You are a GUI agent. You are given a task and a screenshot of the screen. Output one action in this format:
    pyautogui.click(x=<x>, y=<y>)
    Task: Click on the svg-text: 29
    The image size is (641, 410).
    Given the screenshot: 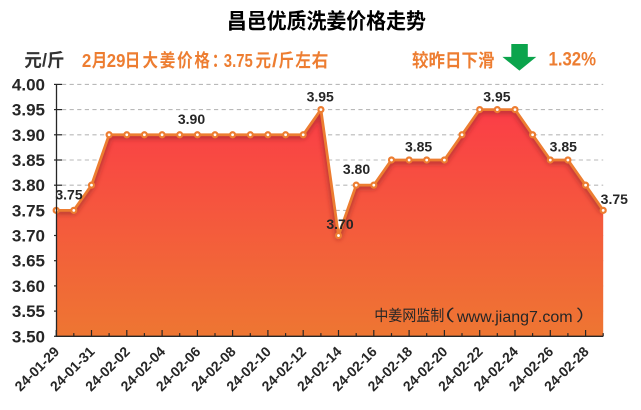 What is the action you would take?
    pyautogui.click(x=116, y=60)
    